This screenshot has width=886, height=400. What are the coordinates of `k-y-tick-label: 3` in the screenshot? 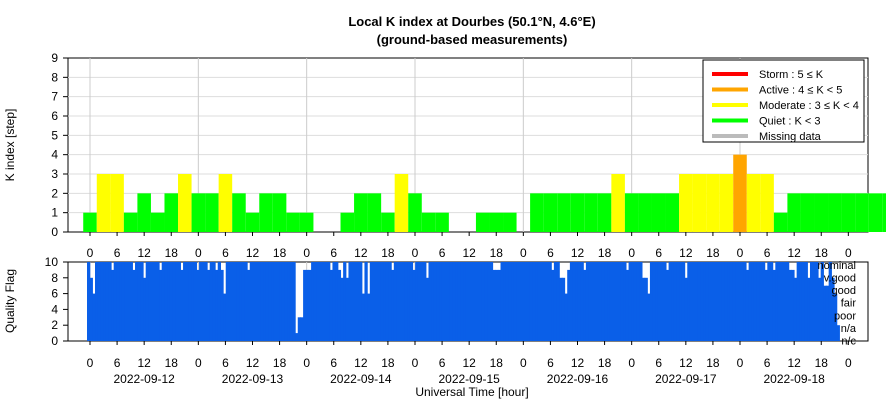 It's located at (54, 174).